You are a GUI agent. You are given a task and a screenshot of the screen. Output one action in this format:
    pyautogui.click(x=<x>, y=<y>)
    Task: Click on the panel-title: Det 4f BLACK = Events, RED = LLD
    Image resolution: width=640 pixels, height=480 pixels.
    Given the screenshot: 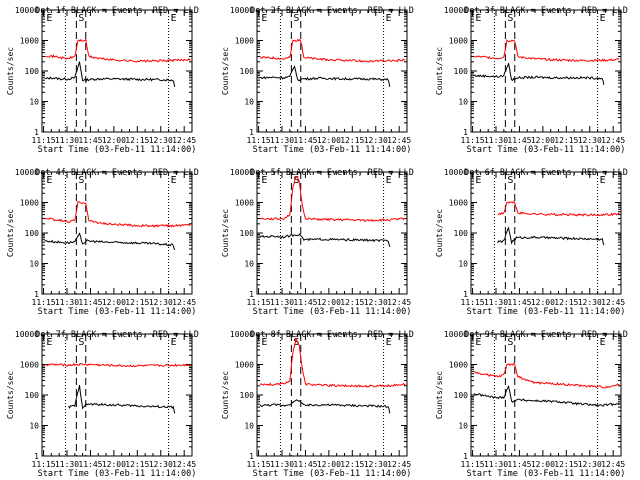 What is the action you would take?
    pyautogui.click(x=117, y=173)
    